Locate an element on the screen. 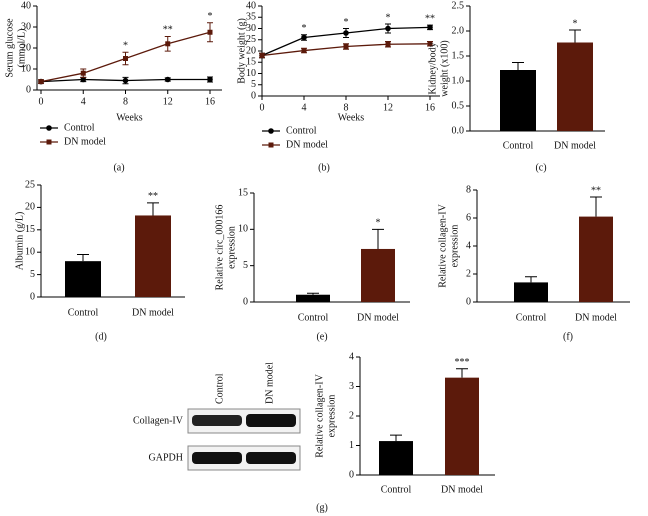  significance: ** is located at coordinates (168, 30).